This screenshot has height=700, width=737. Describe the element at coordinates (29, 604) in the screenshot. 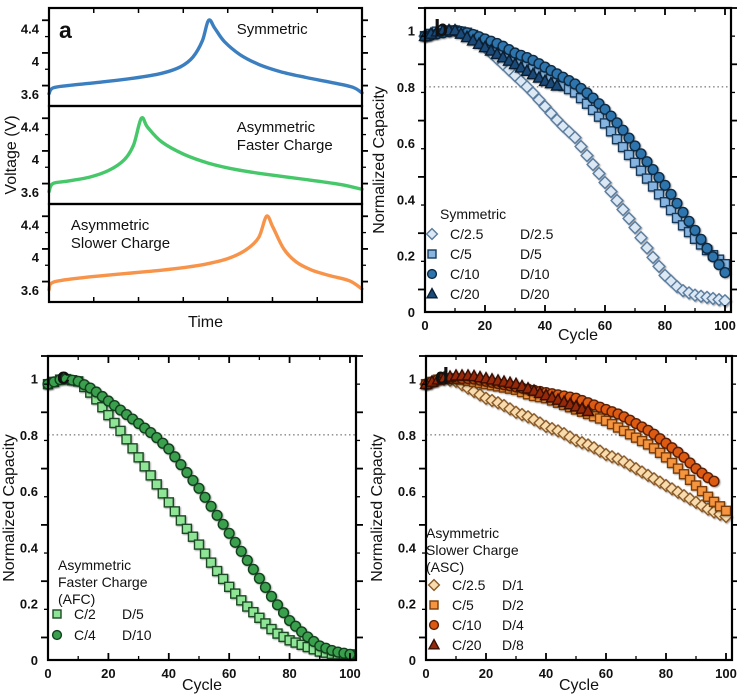

I see `y-tick-label: 0.2` at that location.